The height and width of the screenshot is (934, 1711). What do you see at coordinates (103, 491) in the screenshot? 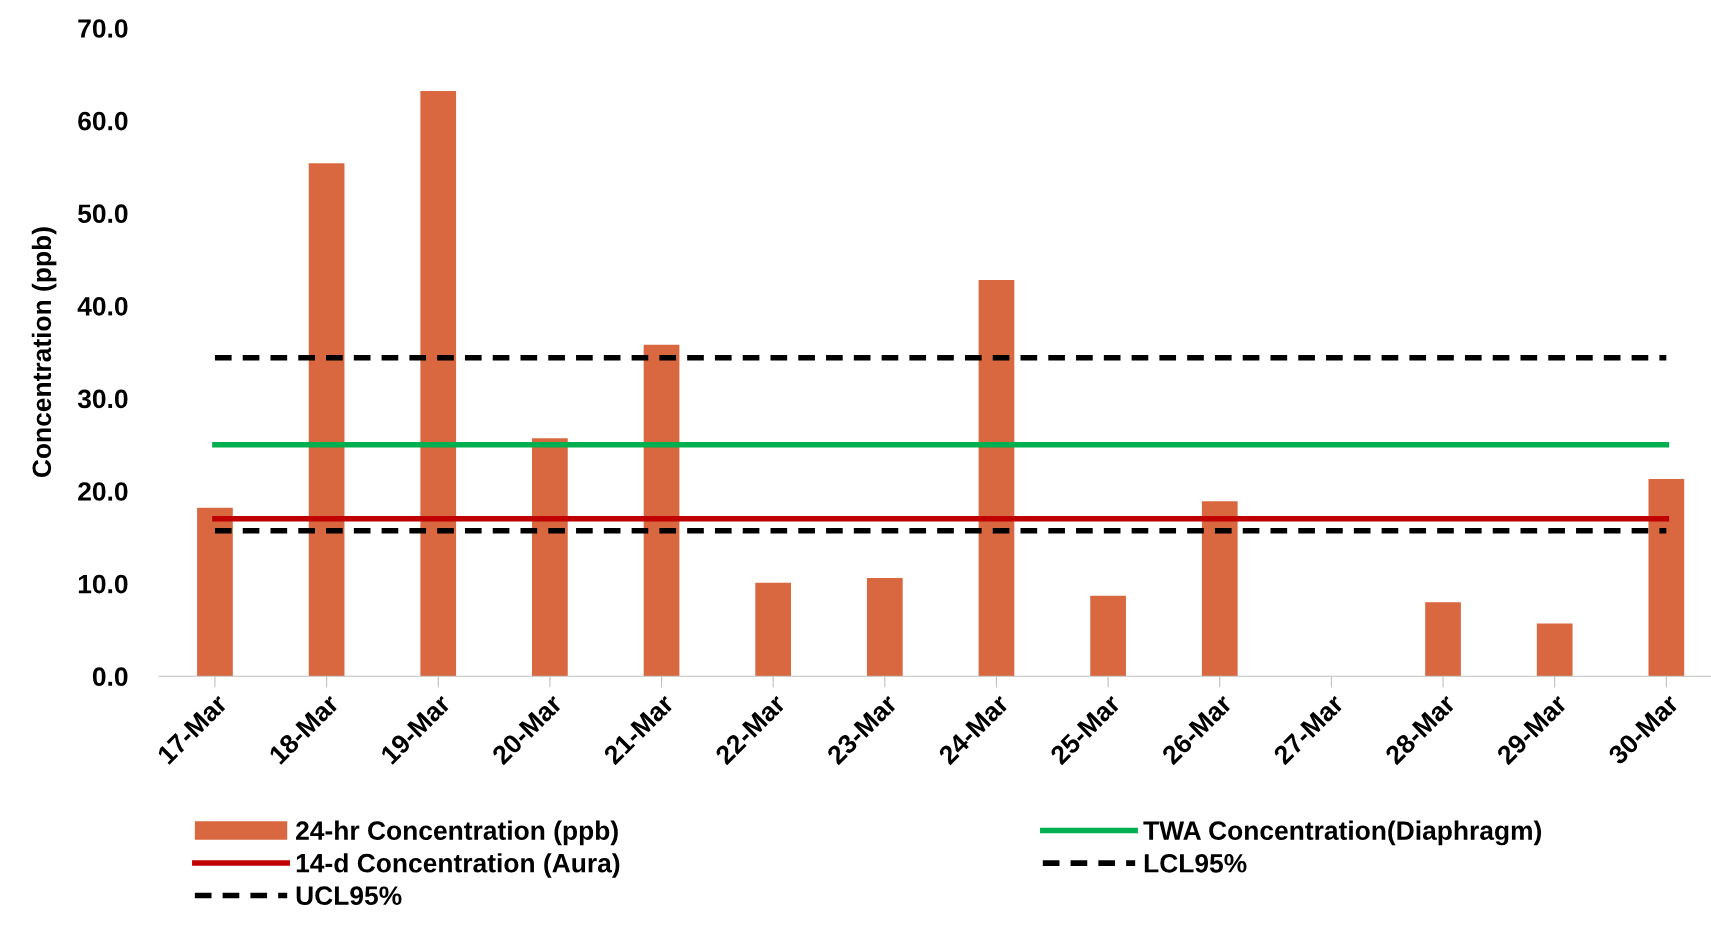
I see `y-tick-label: 20.0` at bounding box center [103, 491].